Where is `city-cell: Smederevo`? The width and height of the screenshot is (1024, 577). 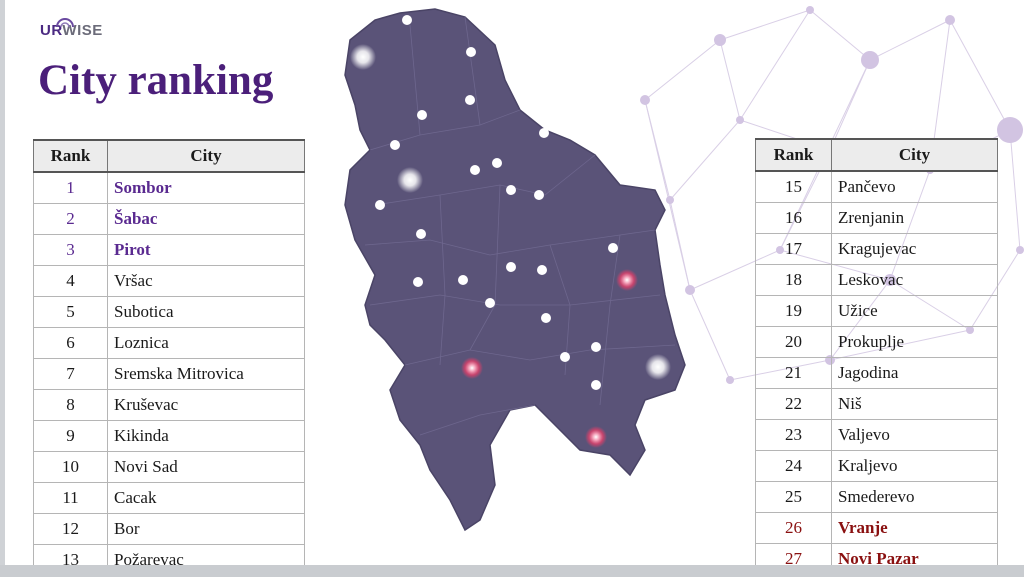 city-cell: Smederevo is located at coordinates (914, 496).